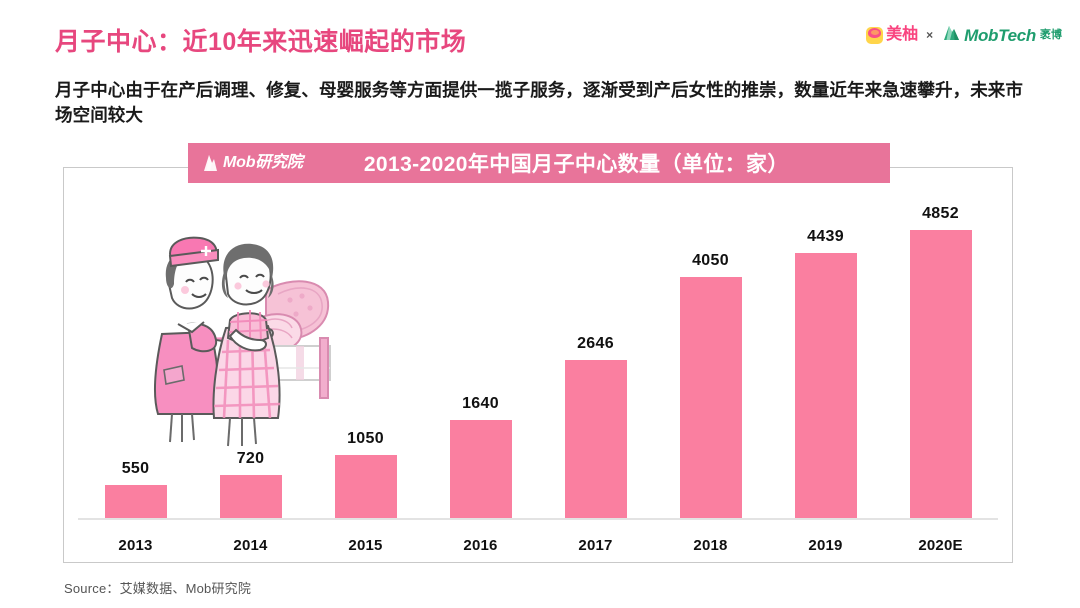 This screenshot has width=1080, height=608. I want to click on bar-value-label: 4852, so click(940, 213).